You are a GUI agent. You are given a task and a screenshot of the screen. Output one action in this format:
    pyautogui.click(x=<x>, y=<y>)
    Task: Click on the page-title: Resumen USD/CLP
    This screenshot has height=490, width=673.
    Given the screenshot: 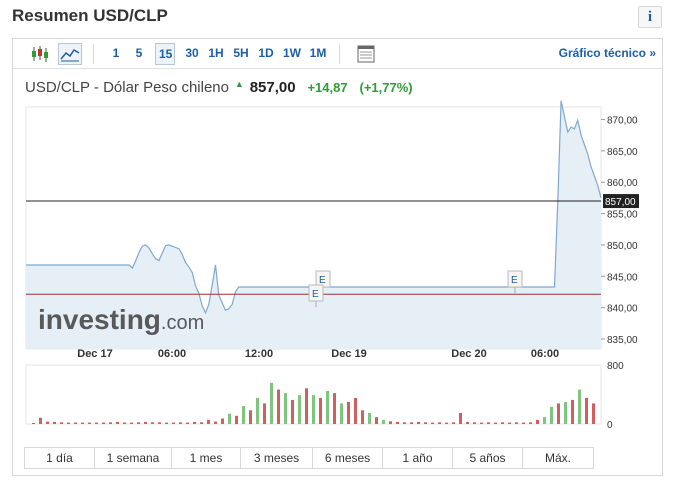 What is the action you would take?
    pyautogui.click(x=90, y=15)
    